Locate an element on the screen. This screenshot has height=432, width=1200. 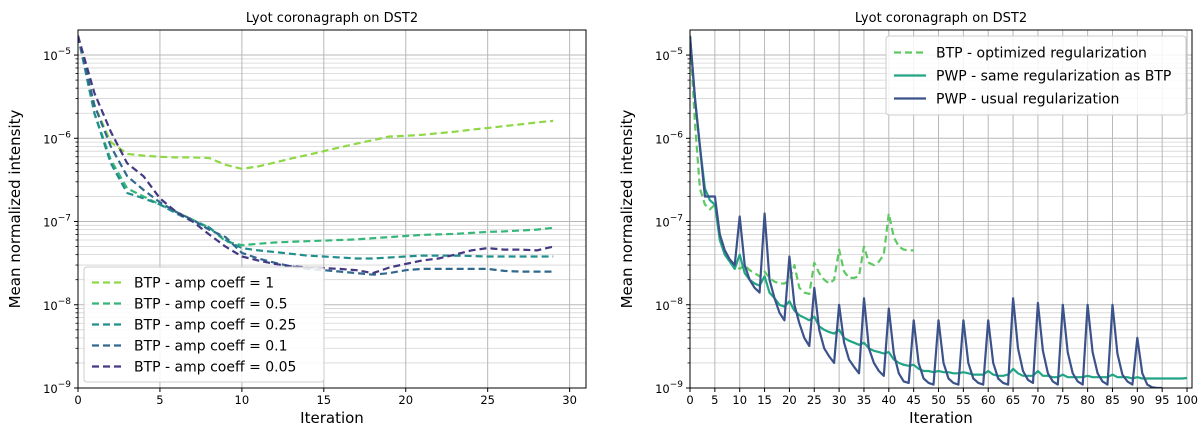
x-tick-label: 65 is located at coordinates (1013, 400).